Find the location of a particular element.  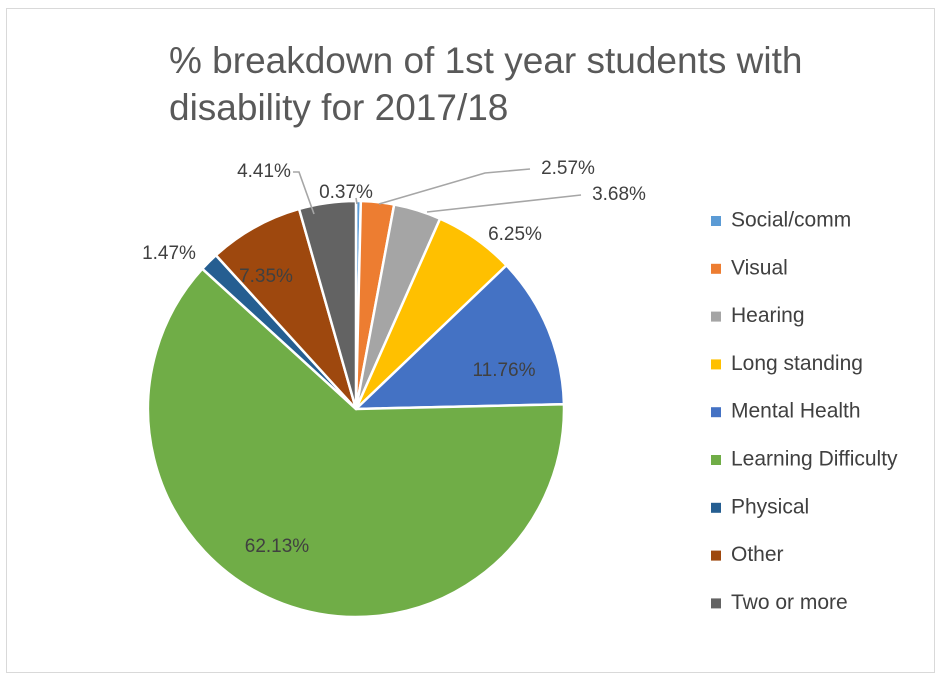

legend-label-other: Other is located at coordinates (757, 554).